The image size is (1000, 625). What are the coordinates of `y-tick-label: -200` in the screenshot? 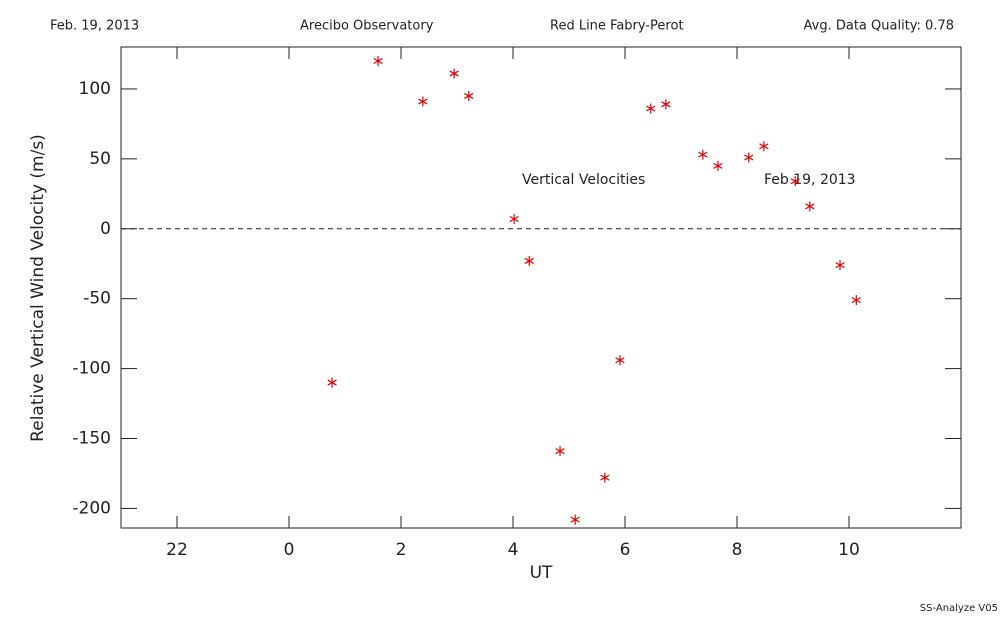 It's located at (91, 508).